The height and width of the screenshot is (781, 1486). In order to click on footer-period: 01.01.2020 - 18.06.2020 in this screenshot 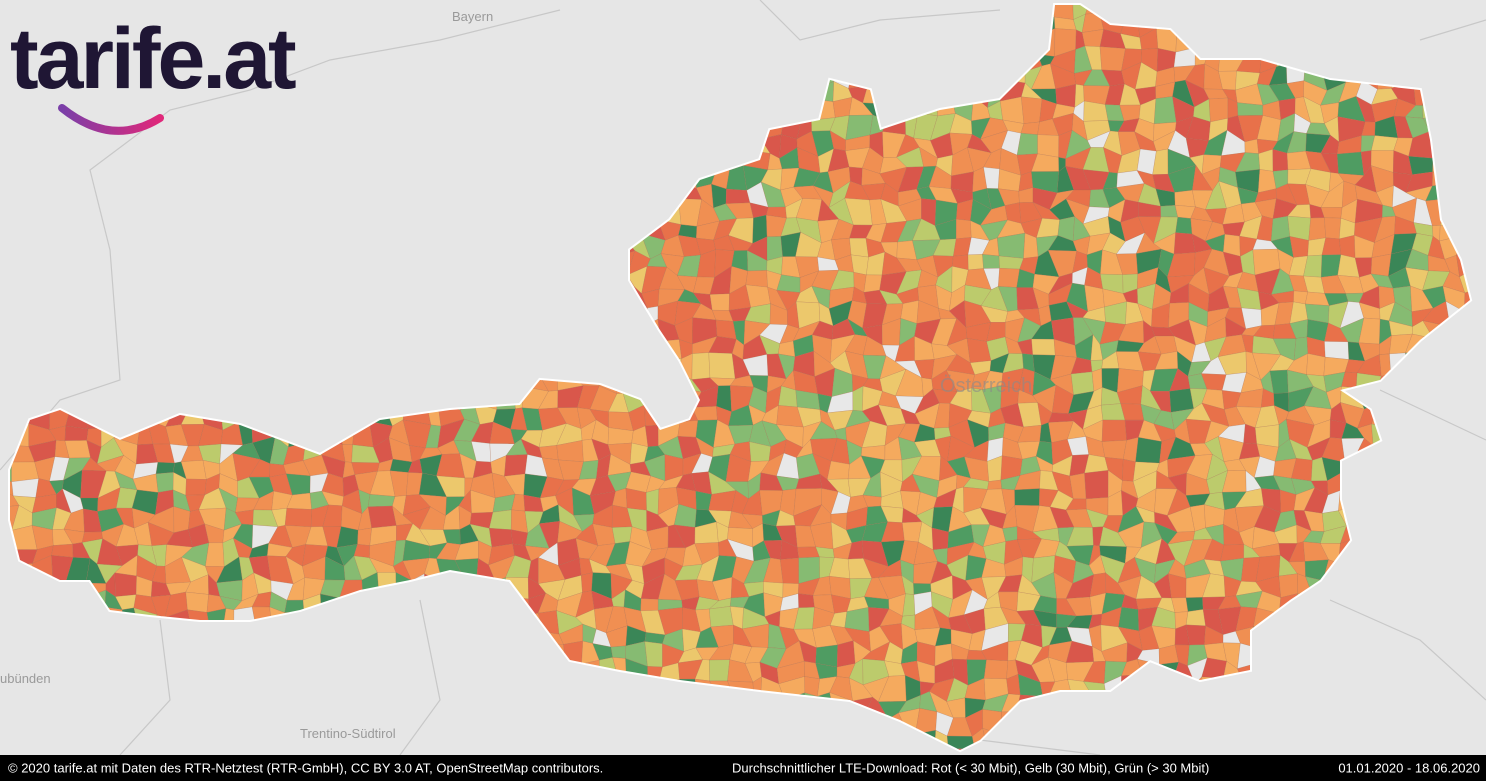, I will do `click(1409, 767)`.